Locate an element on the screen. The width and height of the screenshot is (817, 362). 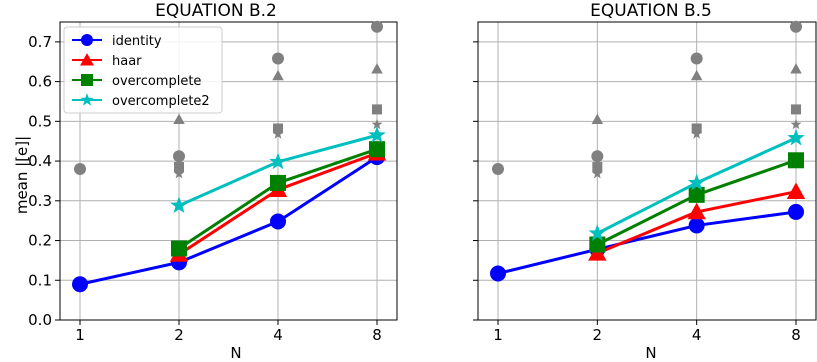
left-x-axis-label: N is located at coordinates (235, 353).